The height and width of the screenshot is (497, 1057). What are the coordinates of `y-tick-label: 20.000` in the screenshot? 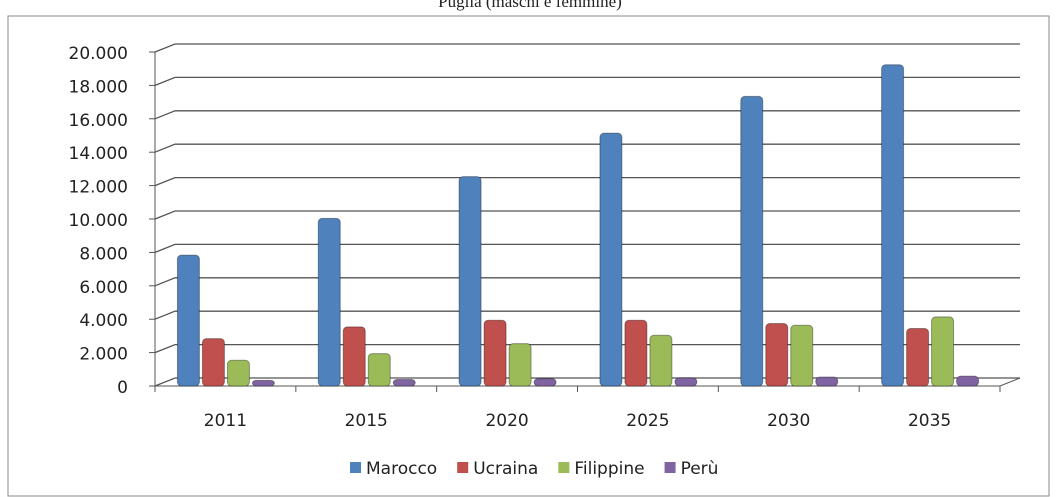 It's located at (98, 54).